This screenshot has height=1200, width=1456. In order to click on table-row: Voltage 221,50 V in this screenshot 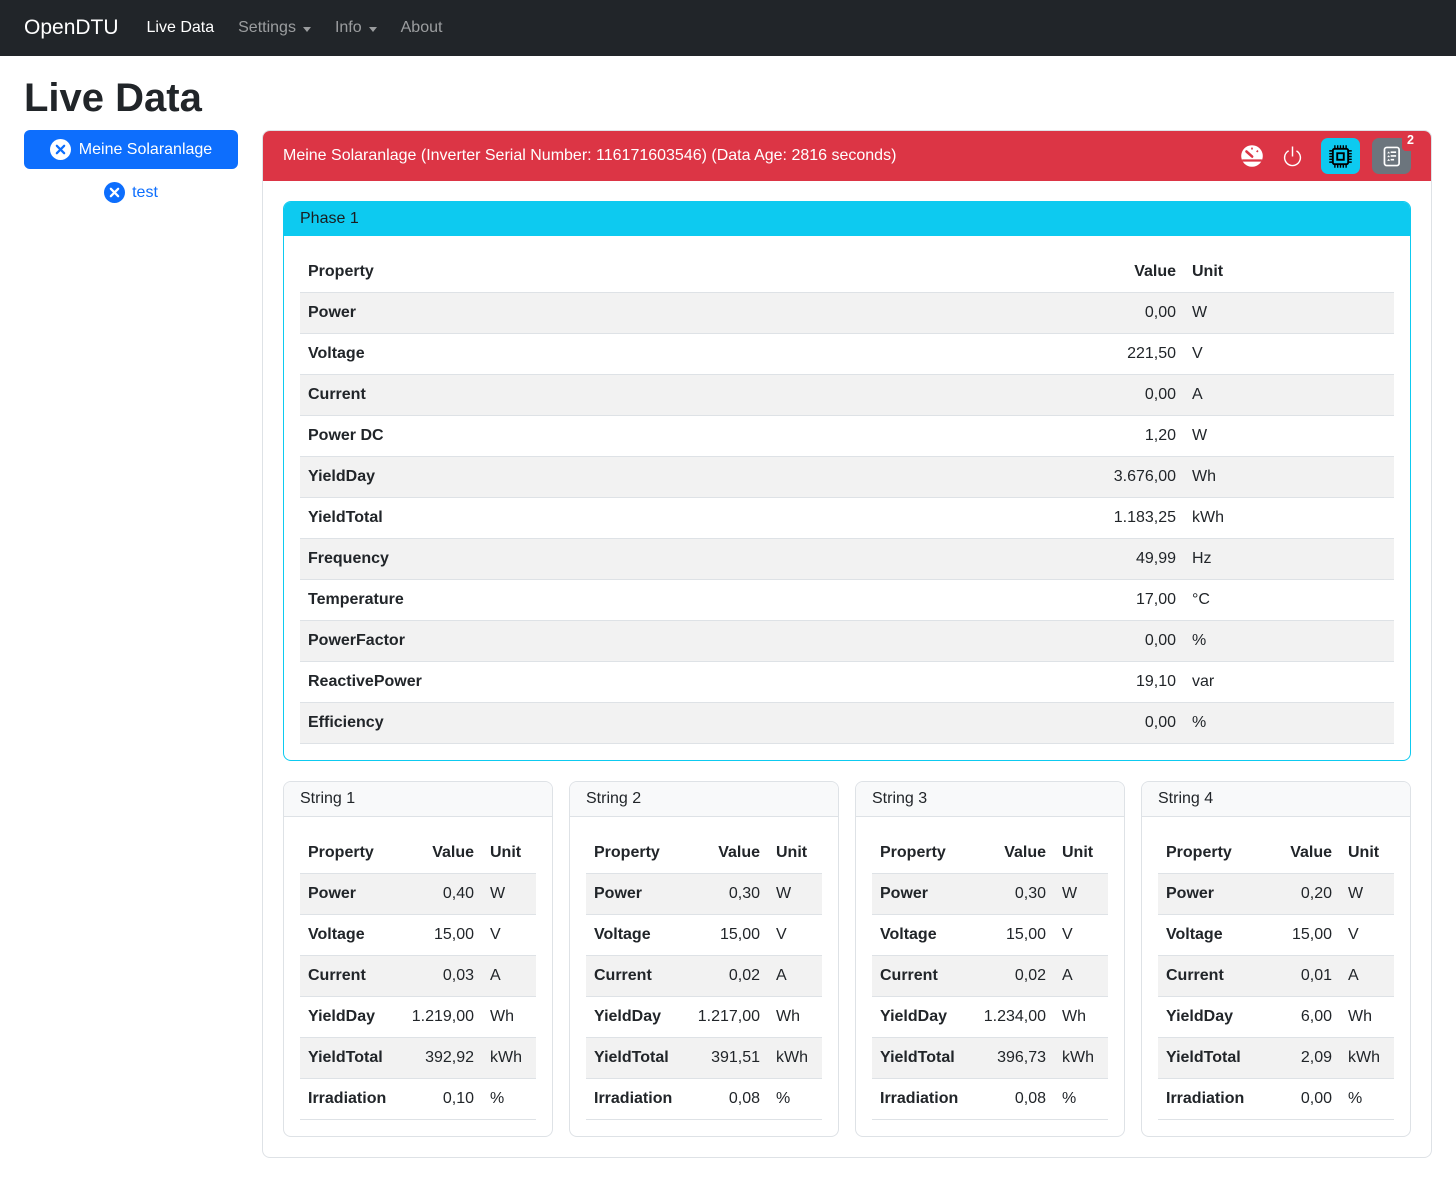, I will do `click(847, 354)`.